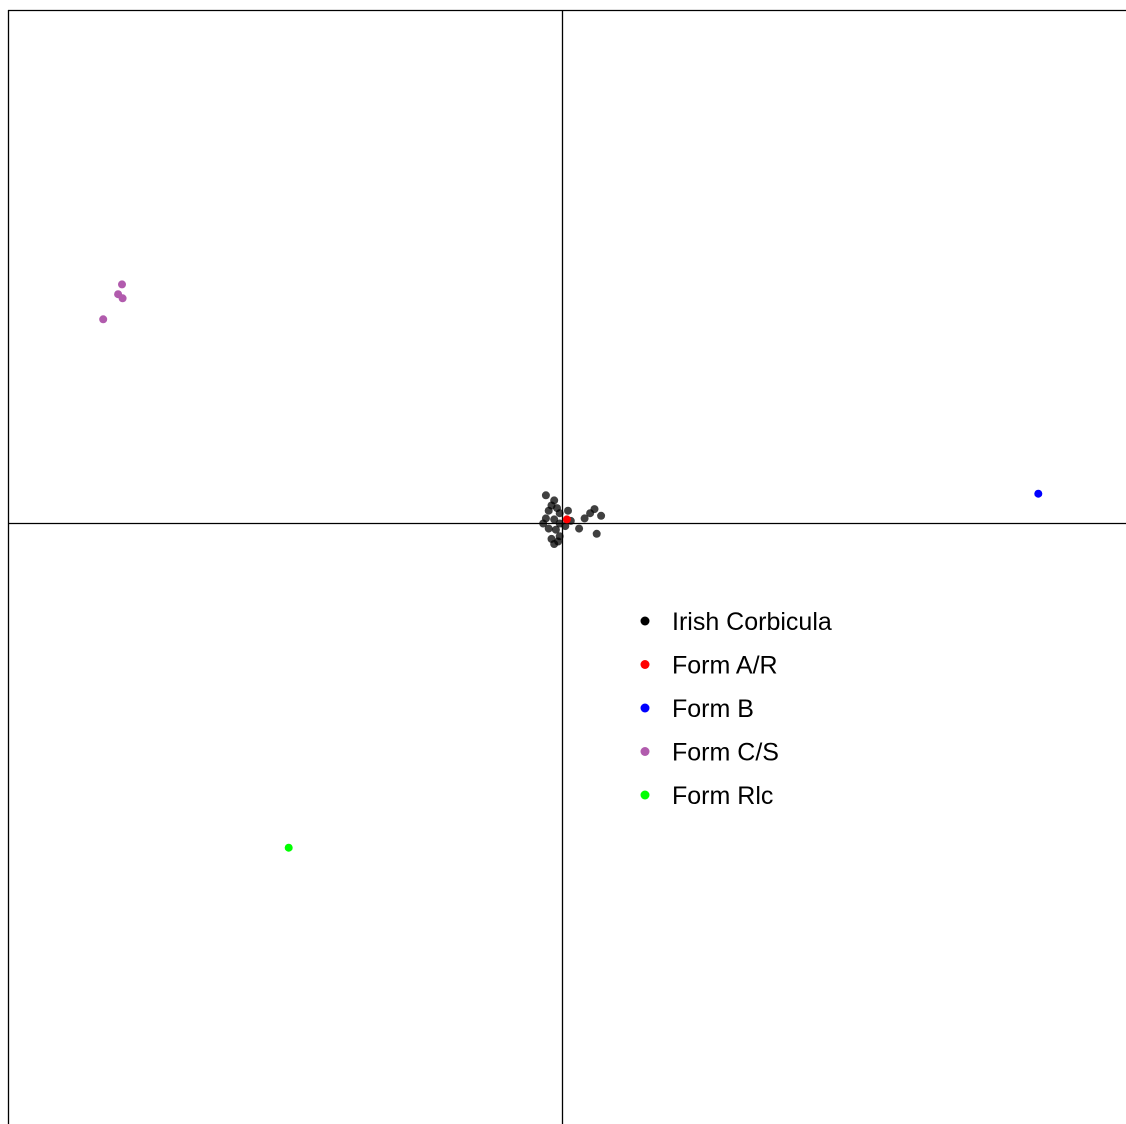 This screenshot has height=1124, width=1126. I want to click on legend-label-irish-corbicula: Irish Corbicula, so click(752, 622).